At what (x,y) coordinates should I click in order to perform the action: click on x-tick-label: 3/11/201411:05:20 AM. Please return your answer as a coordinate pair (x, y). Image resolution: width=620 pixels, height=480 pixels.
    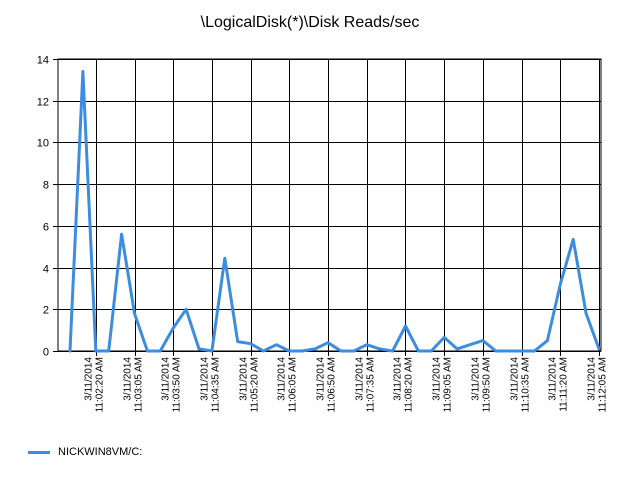
    Looking at the image, I should click on (250, 385).